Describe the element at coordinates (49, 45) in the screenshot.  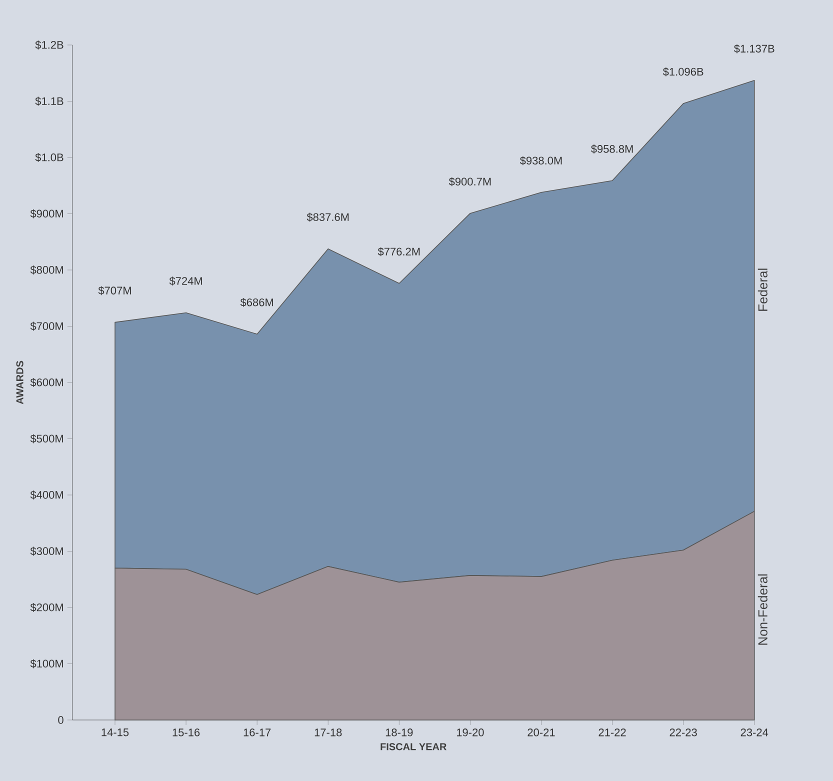
I see `y-tick-label: $1.2B` at that location.